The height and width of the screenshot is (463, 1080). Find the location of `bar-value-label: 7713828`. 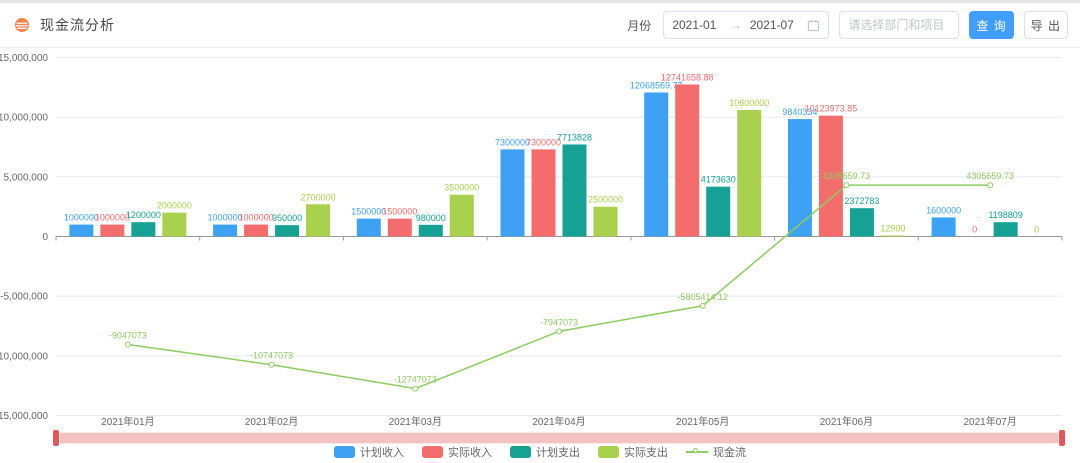

bar-value-label: 7713828 is located at coordinates (574, 137).